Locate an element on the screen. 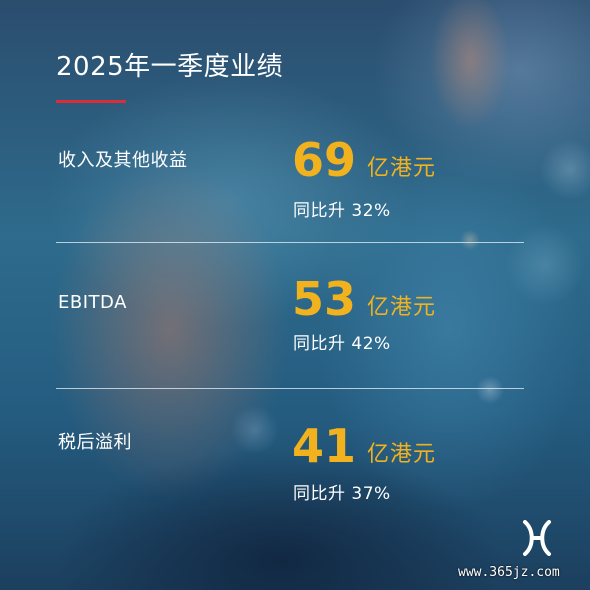  metric-label: 收入及其他收益 is located at coordinates (123, 160).